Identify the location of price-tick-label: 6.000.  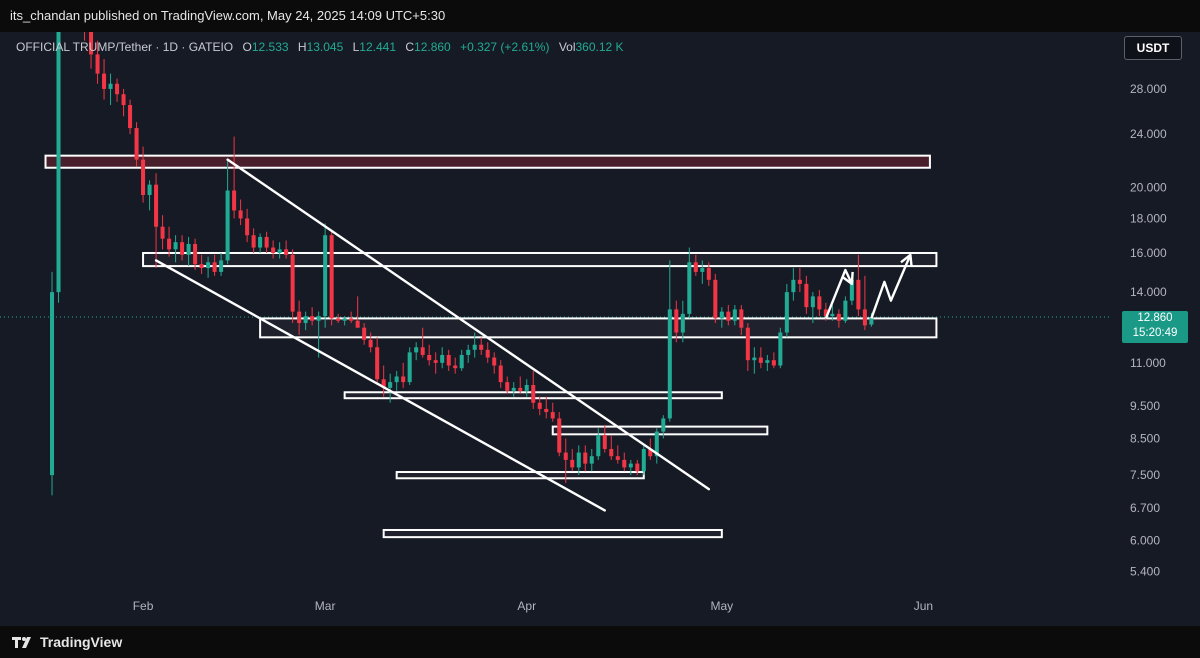
(1145, 541).